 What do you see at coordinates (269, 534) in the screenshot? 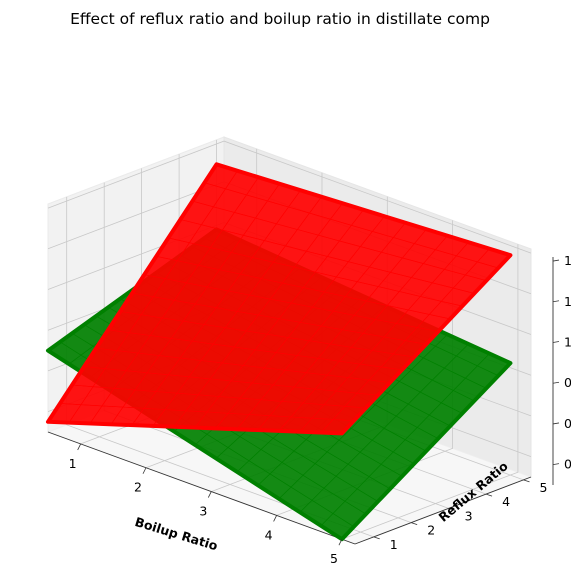
I see `x-tick-label: 4` at bounding box center [269, 534].